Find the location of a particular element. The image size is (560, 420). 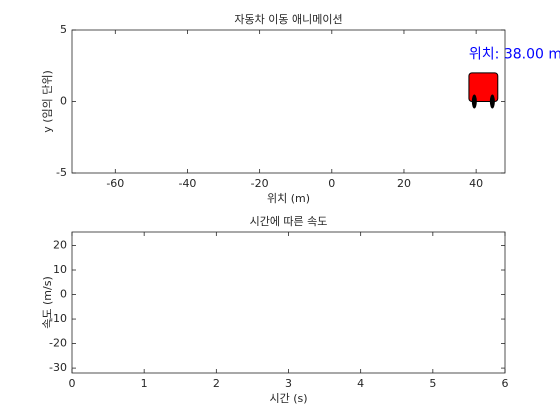

y-tick-label: -10 is located at coordinates (58, 318).